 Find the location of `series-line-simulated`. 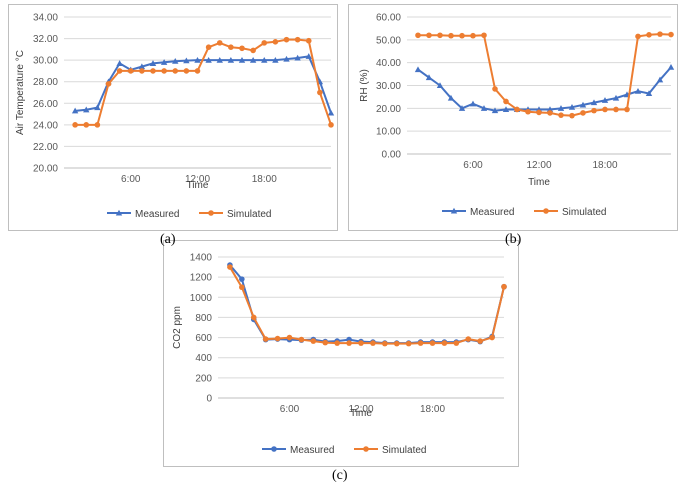

series-line-simulated is located at coordinates (203, 82).